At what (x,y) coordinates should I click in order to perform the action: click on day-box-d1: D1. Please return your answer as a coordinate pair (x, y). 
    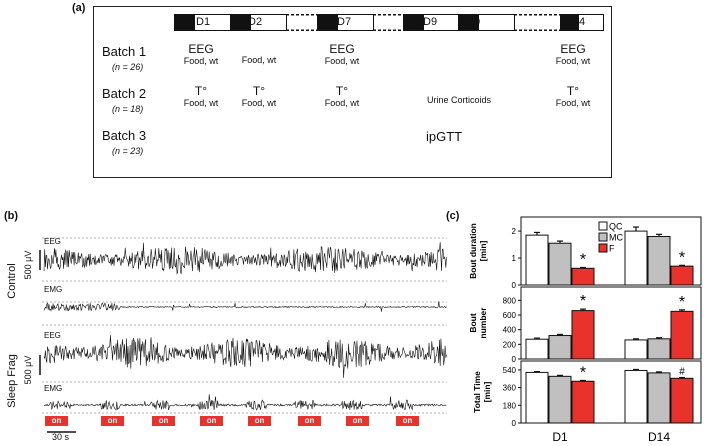
    Looking at the image, I should click on (202, 22).